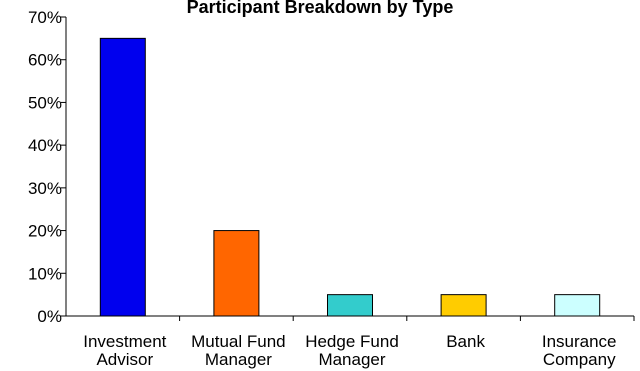 The height and width of the screenshot is (371, 640). I want to click on x-category-label: Insurance Company, so click(579, 350).